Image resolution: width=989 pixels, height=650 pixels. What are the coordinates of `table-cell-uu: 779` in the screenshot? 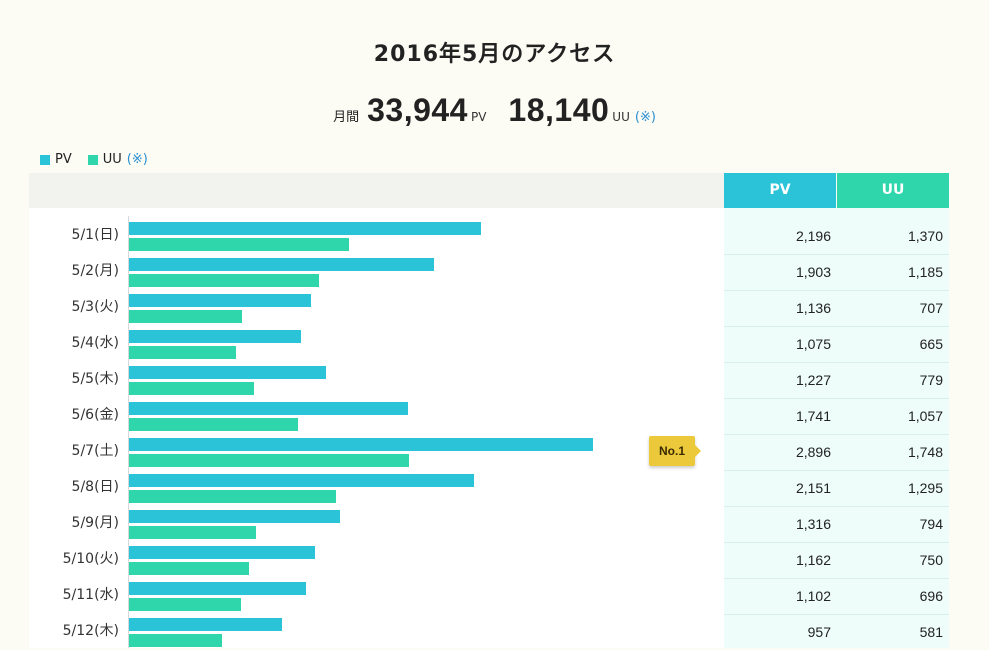 It's located at (931, 380).